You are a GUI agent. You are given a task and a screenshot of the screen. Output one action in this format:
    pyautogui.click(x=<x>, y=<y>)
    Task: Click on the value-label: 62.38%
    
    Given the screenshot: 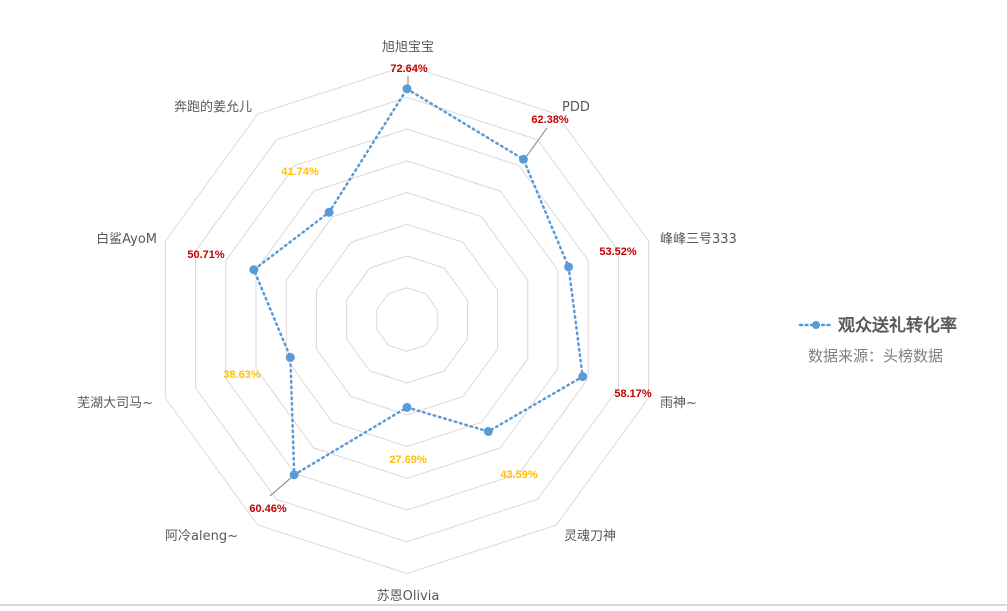 What is the action you would take?
    pyautogui.click(x=550, y=120)
    